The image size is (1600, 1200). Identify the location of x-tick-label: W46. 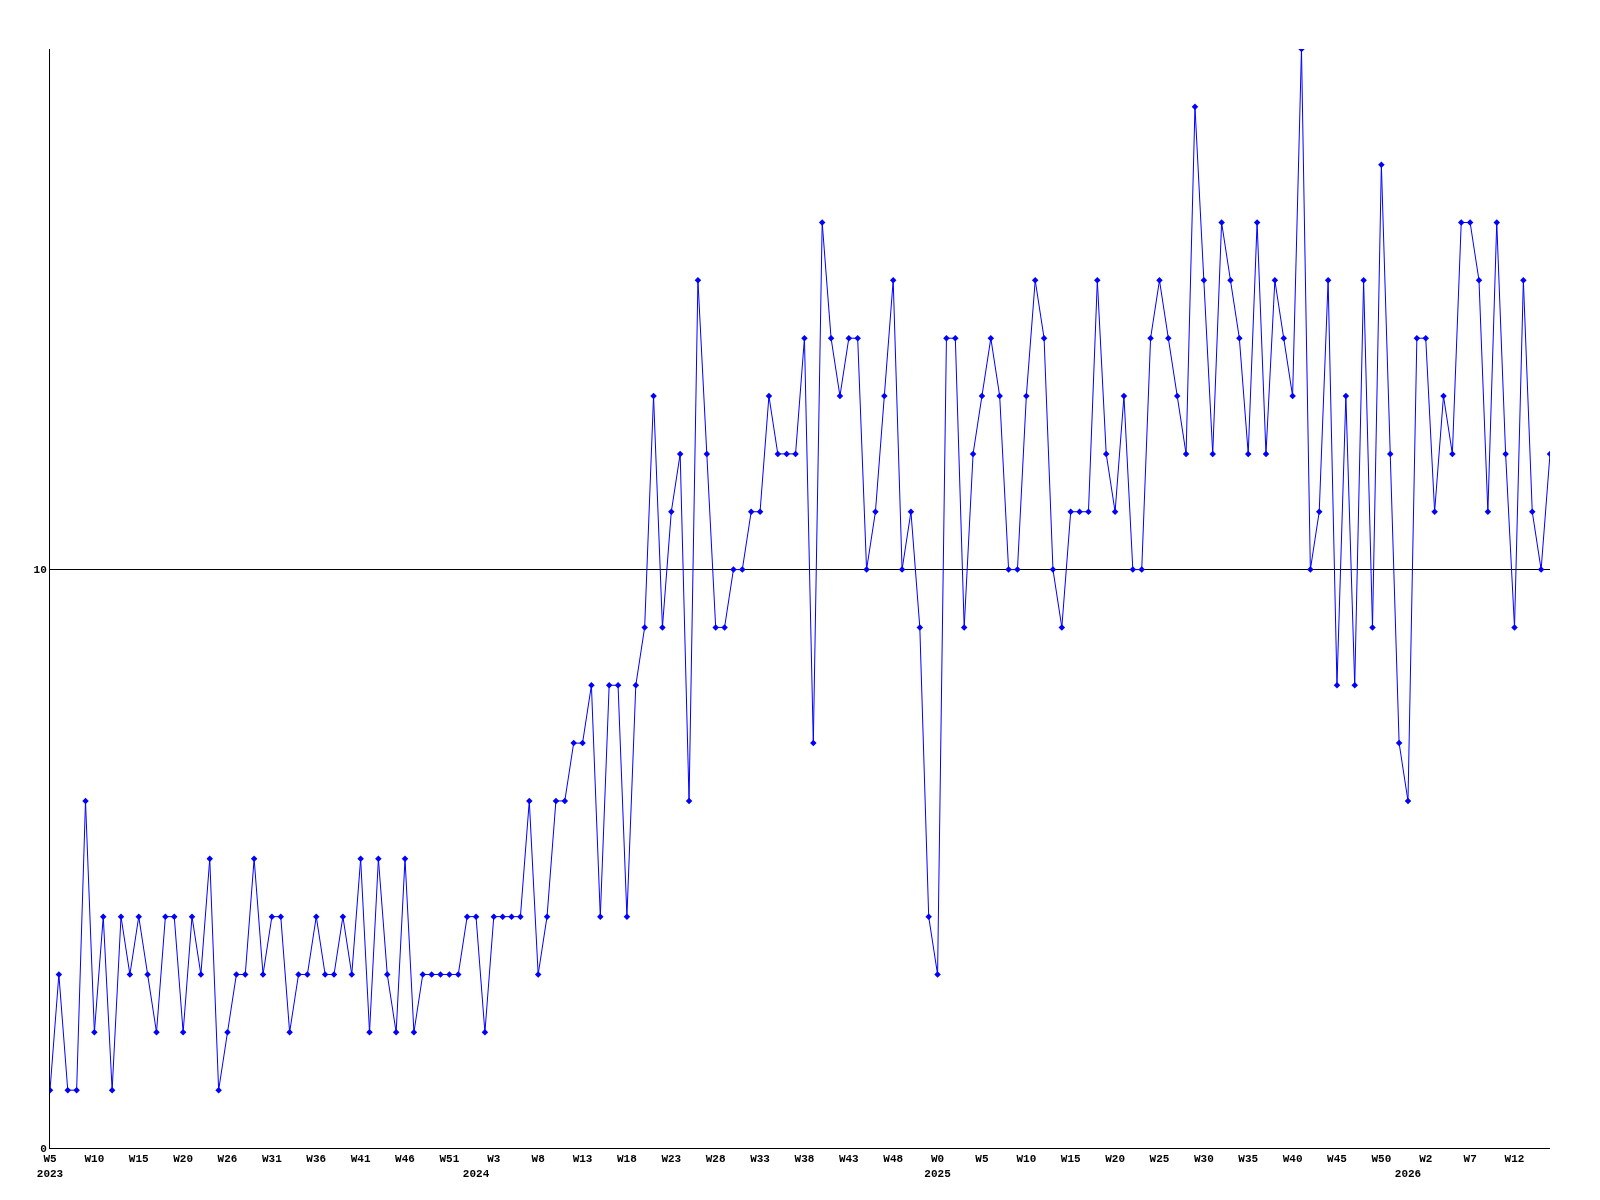
(405, 1159).